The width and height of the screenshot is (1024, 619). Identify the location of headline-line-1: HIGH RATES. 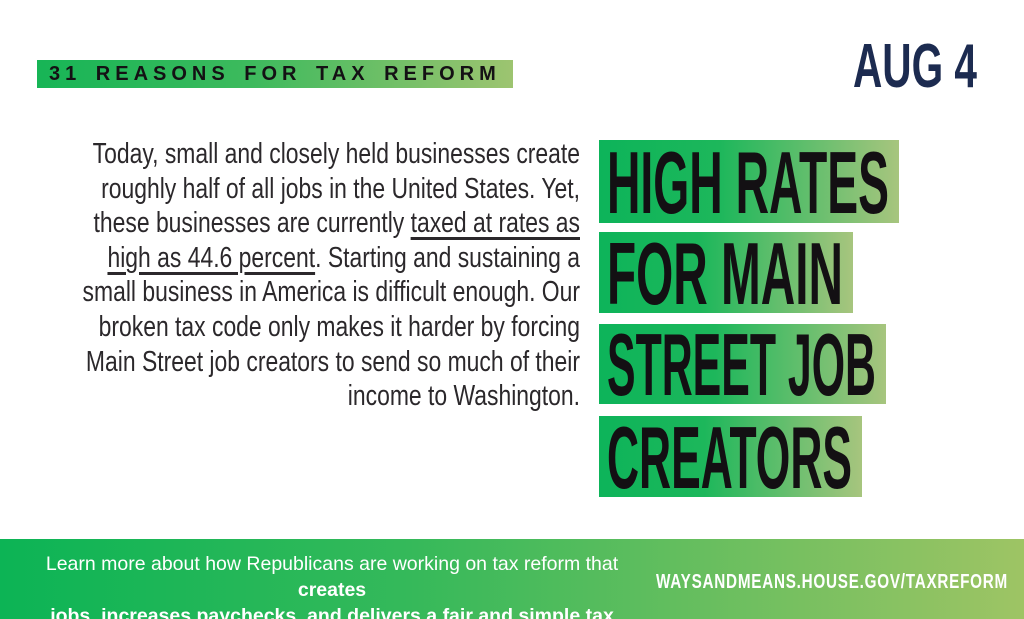
(749, 182).